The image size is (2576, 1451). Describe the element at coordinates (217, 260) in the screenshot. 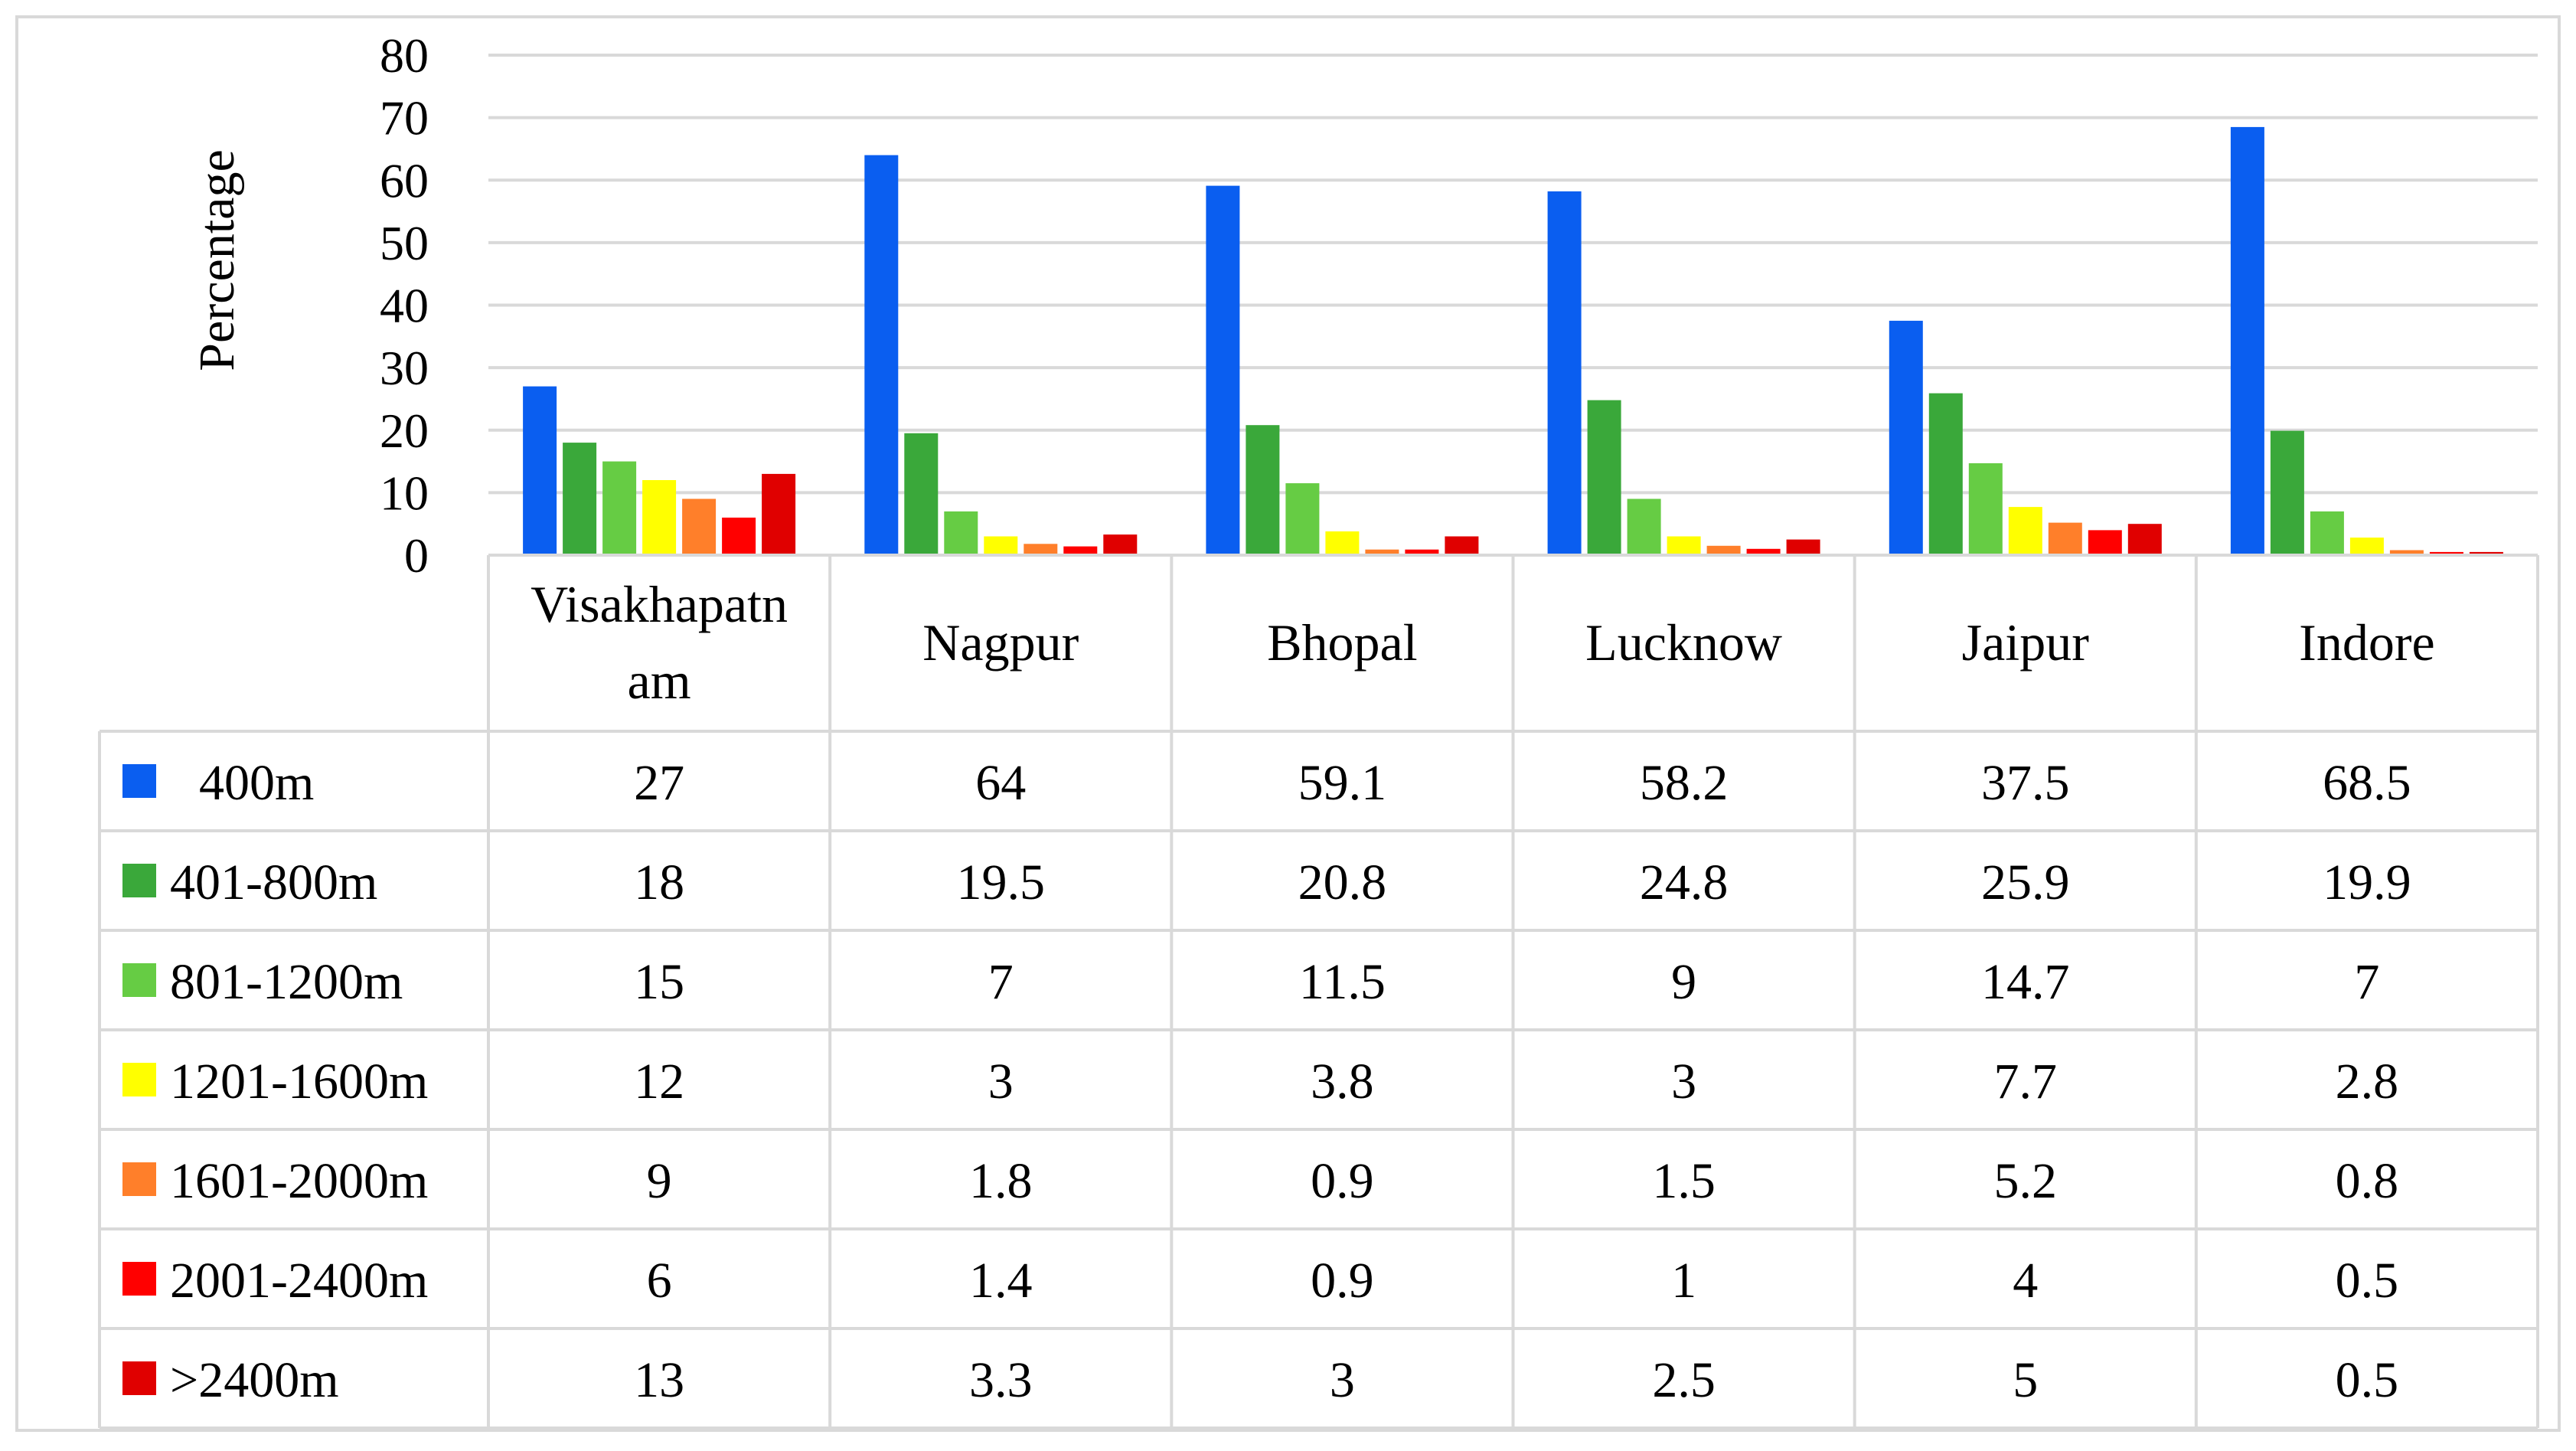

I see `y-axis-label: Percentage` at that location.